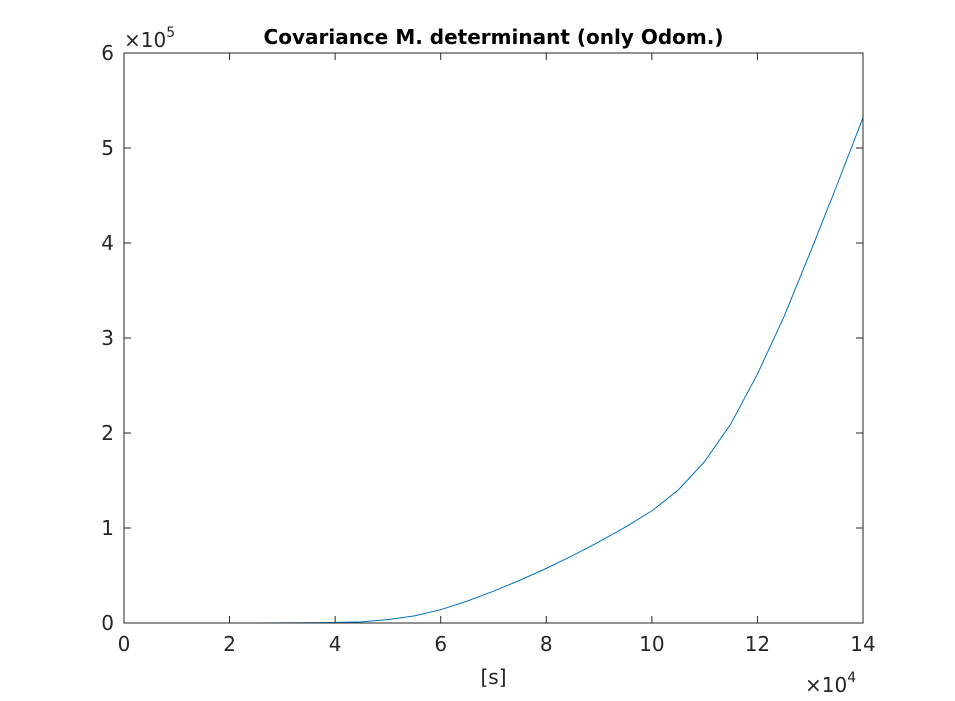 The height and width of the screenshot is (701, 955). I want to click on x-multiplier-exponent: 4, so click(851, 678).